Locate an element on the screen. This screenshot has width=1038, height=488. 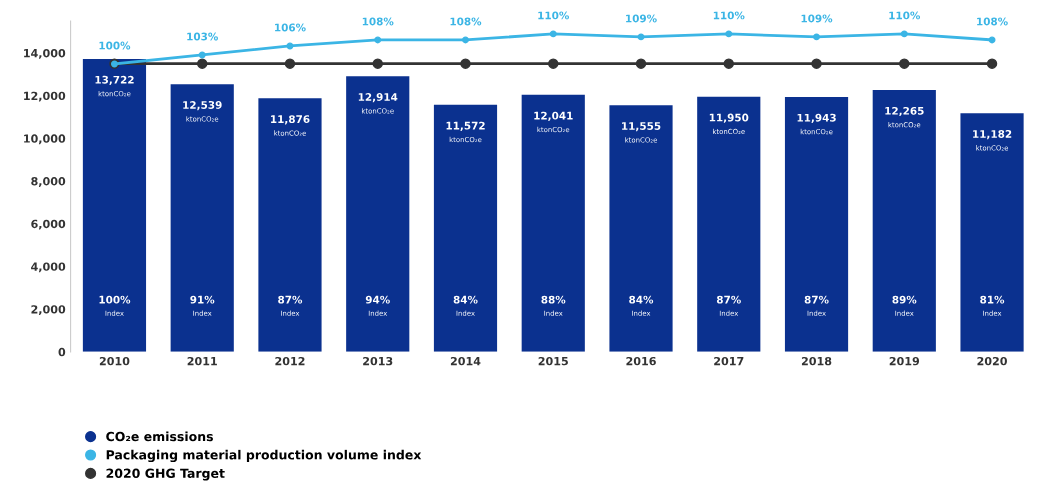
data-label: 106% is located at coordinates (290, 27).